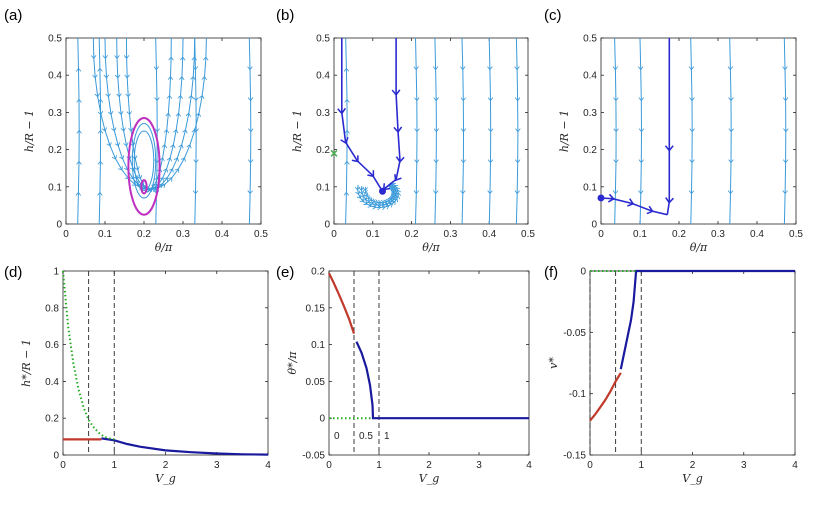  I want to click on panel-f-line-chart: 0 1 2 3 4 -0.15 -0.1 -0.05 0 V_g v*, so click(672, 376).